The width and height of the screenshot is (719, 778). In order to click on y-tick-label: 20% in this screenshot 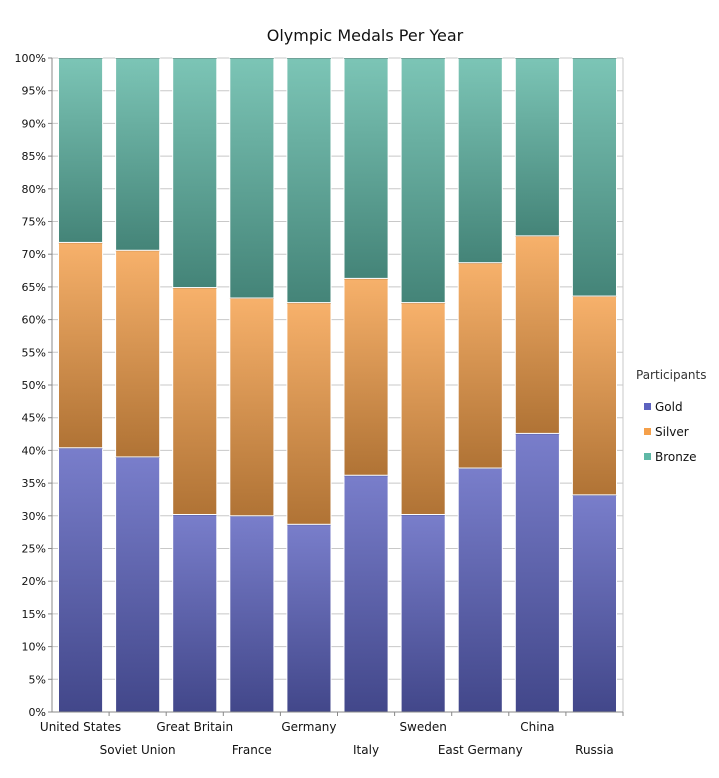, I will do `click(34, 581)`.